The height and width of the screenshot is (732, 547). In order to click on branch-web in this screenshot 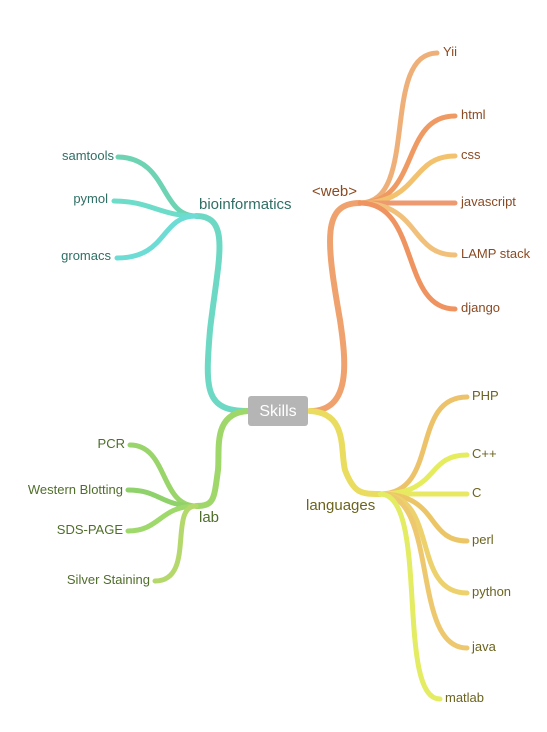, I will do `click(335, 307)`.